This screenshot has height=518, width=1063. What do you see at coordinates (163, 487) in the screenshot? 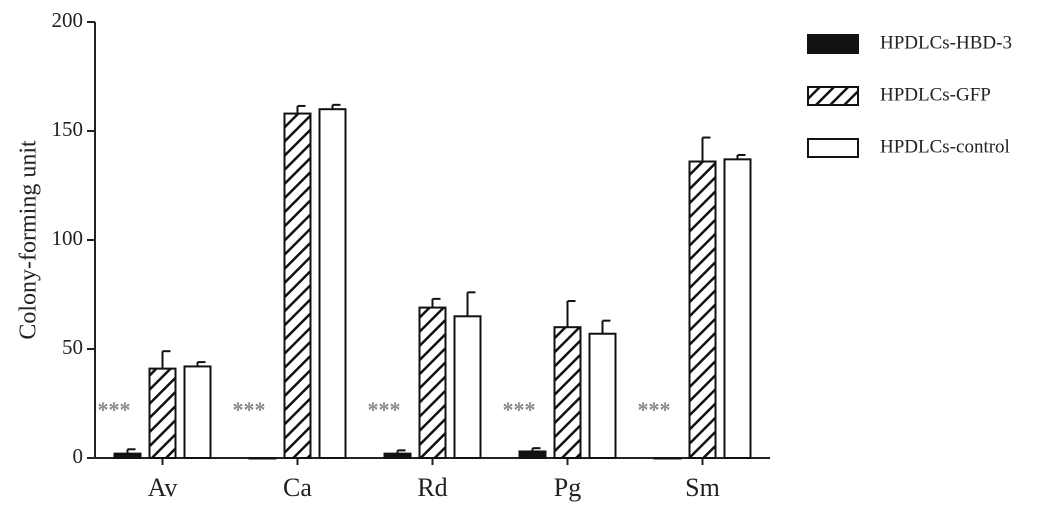
I see `x-tick-label: Av` at bounding box center [163, 487].